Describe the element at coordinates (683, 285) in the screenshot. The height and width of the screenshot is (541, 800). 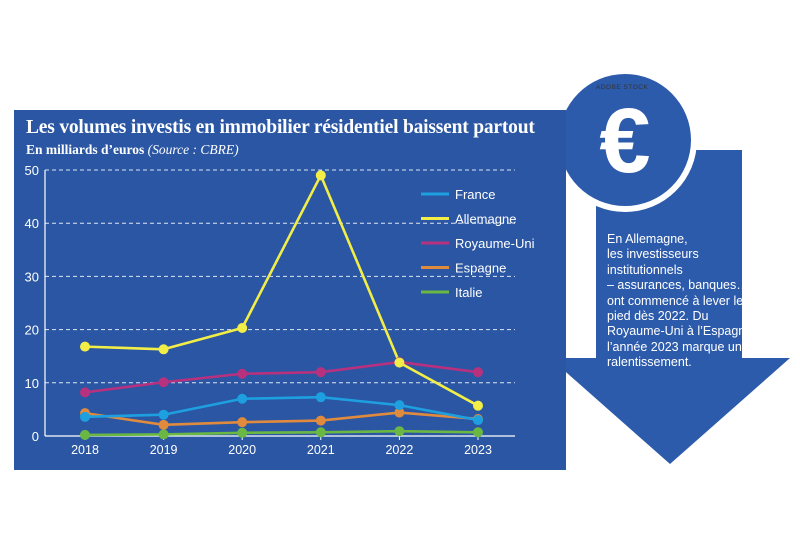
I see `side-text-line: – assurances, banques… –` at that location.